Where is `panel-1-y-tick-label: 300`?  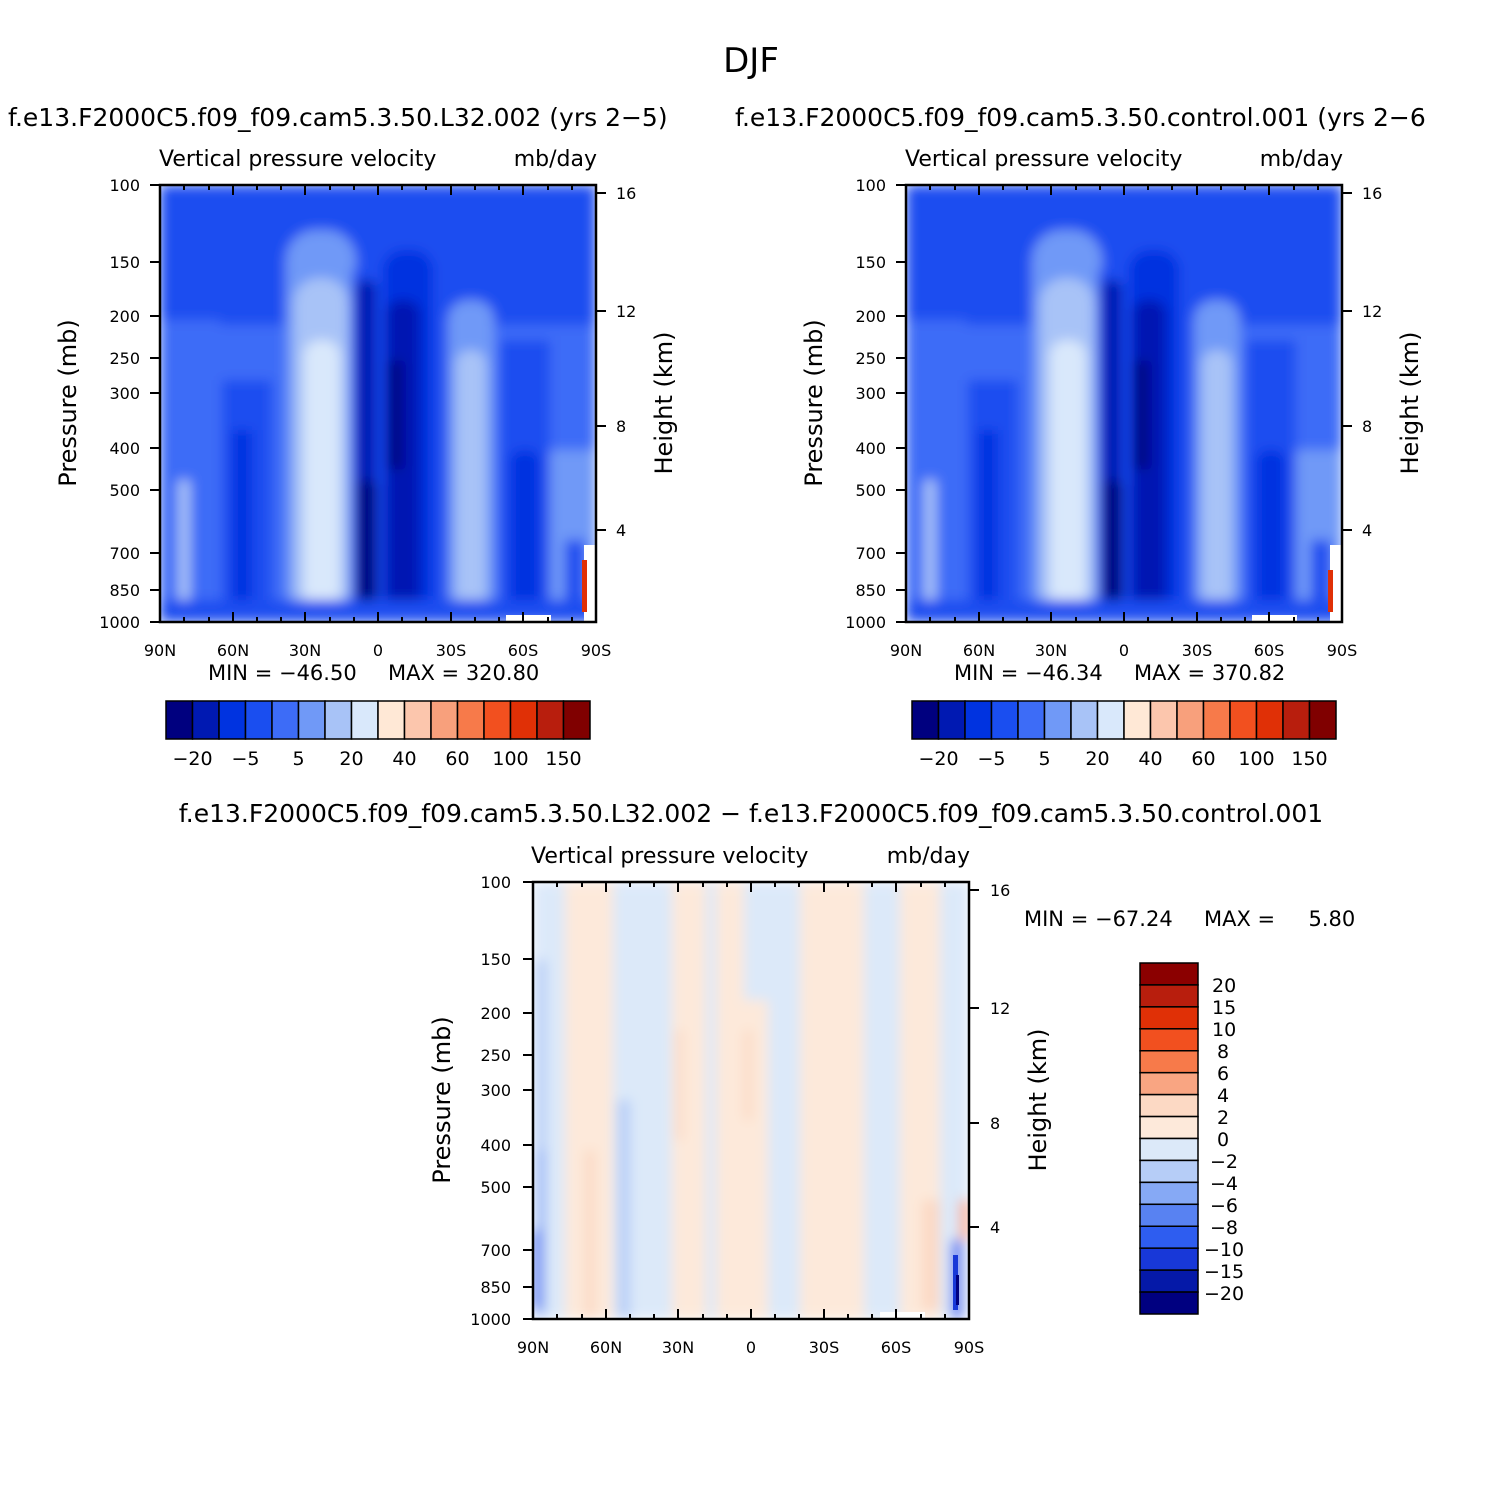
panel-1-y-tick-label: 300 is located at coordinates (124, 393).